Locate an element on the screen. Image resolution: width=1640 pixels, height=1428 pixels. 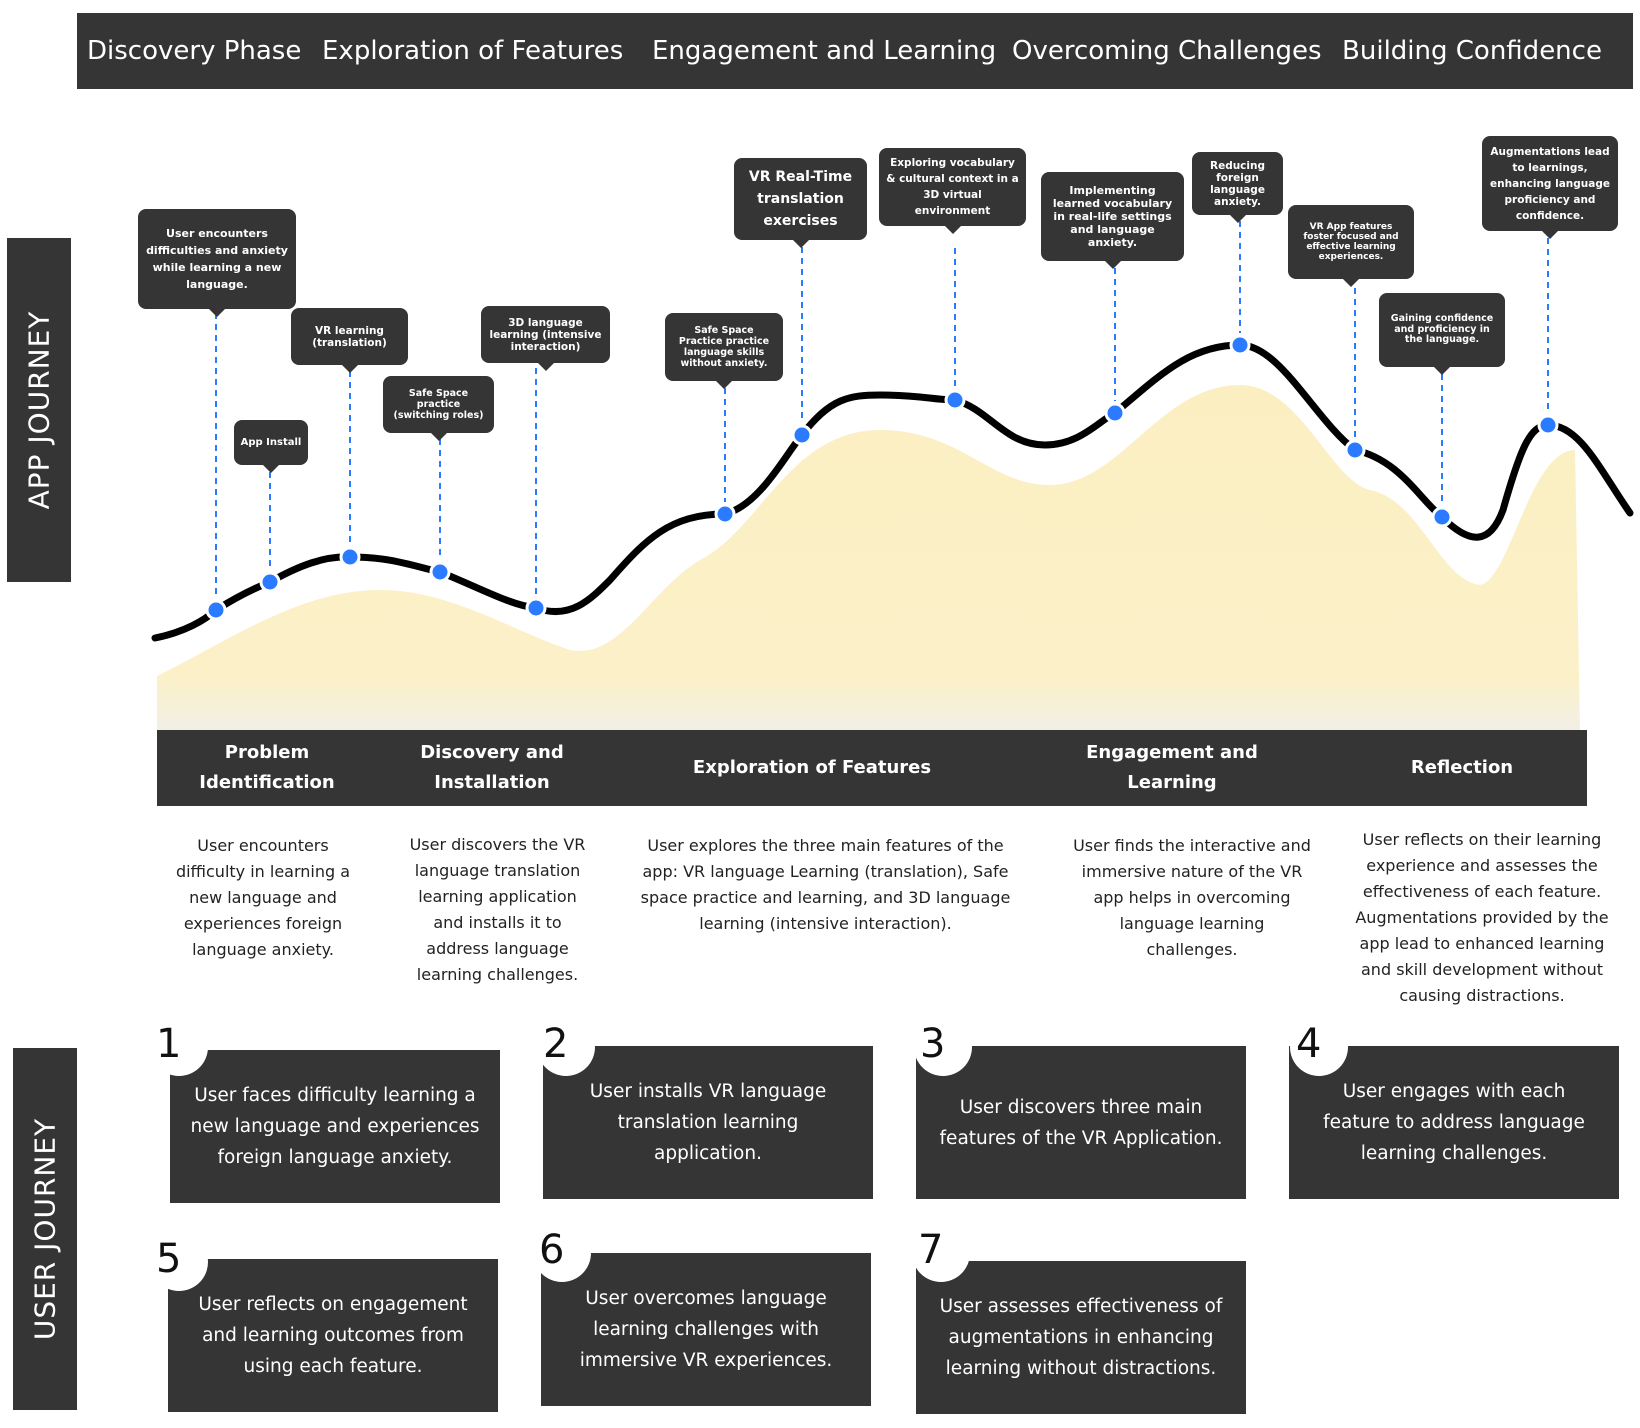
callout-3: VR learning (translation) is located at coordinates (349, 340).